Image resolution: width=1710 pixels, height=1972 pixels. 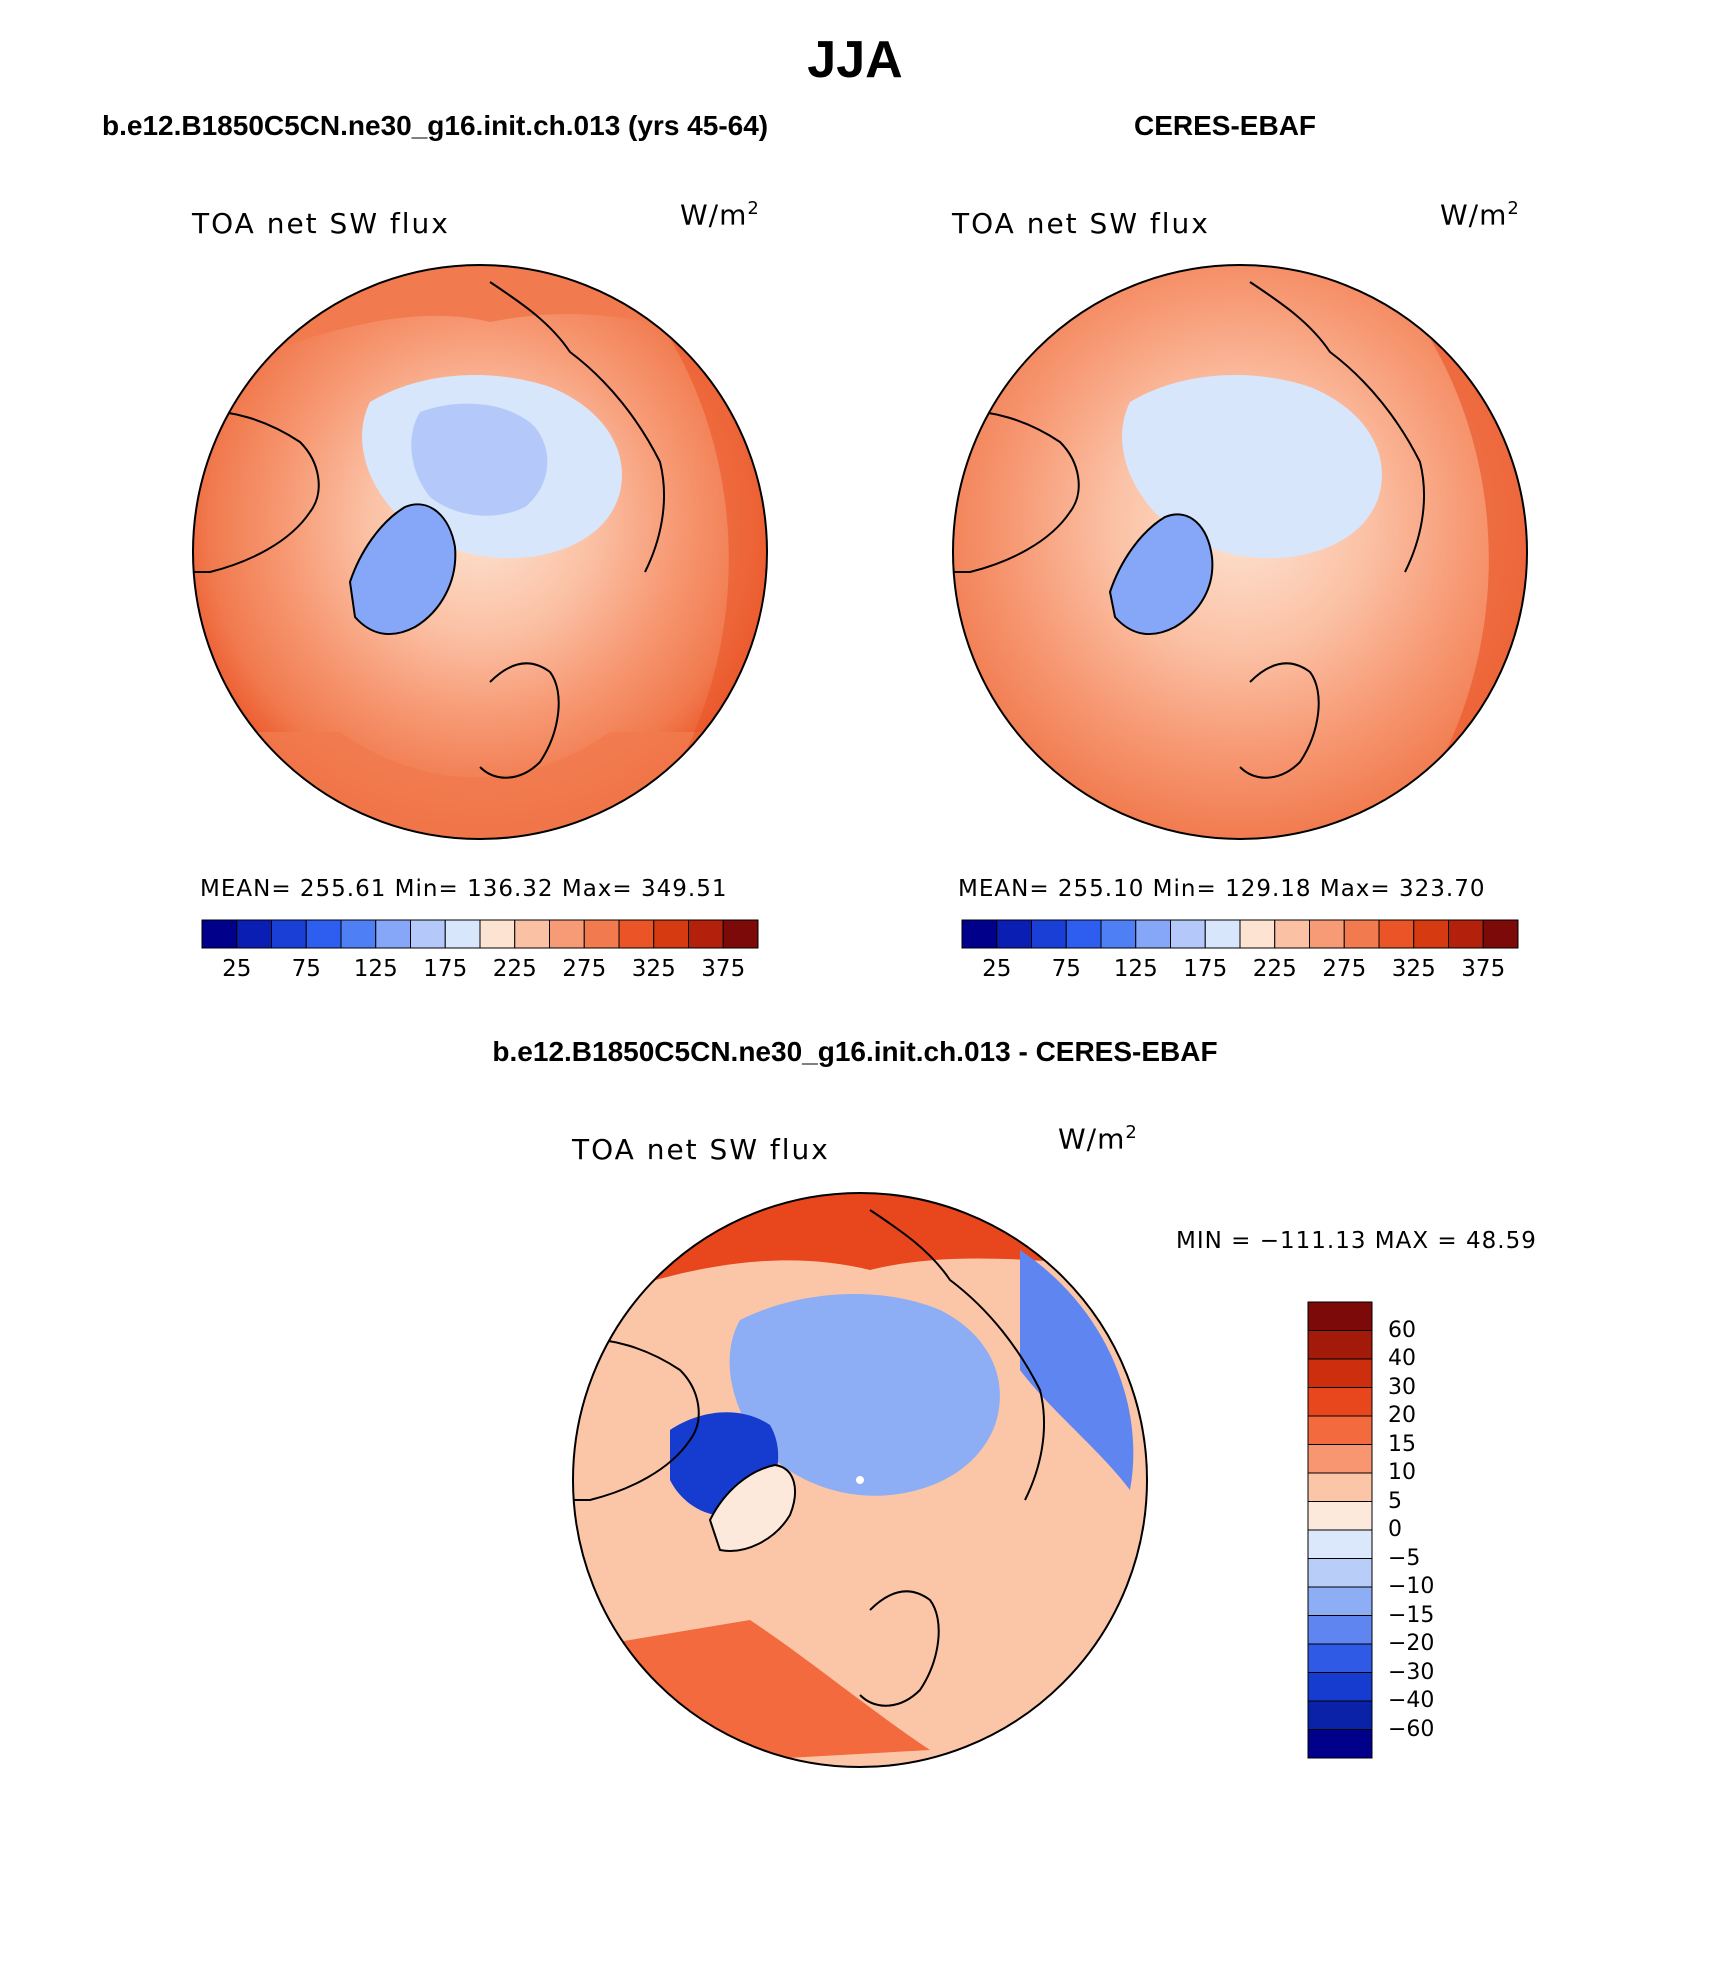 I want to click on panel2-colorbar-ticks: 25 75 125 175 225 275 325 375, so click(x=1240, y=971).